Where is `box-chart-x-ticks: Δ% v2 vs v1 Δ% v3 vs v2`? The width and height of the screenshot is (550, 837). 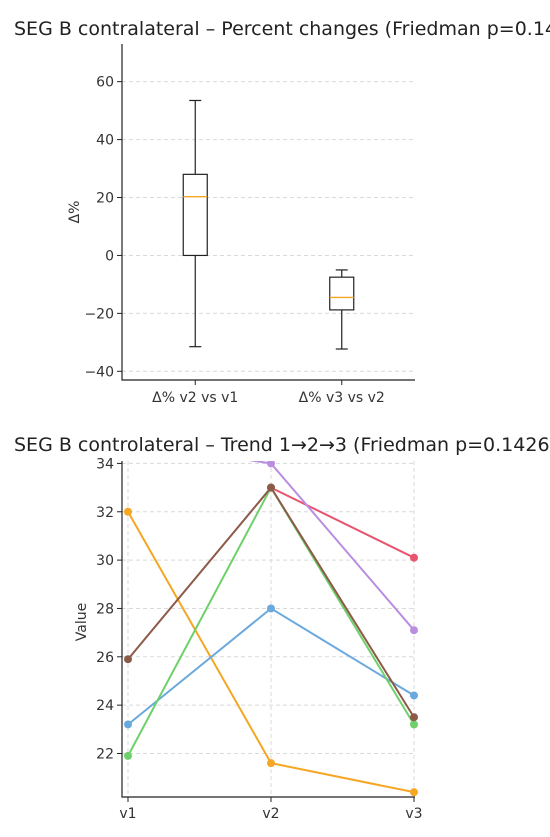
box-chart-x-ticks: Δ% v2 vs v1 Δ% v3 vs v2 is located at coordinates (268, 393).